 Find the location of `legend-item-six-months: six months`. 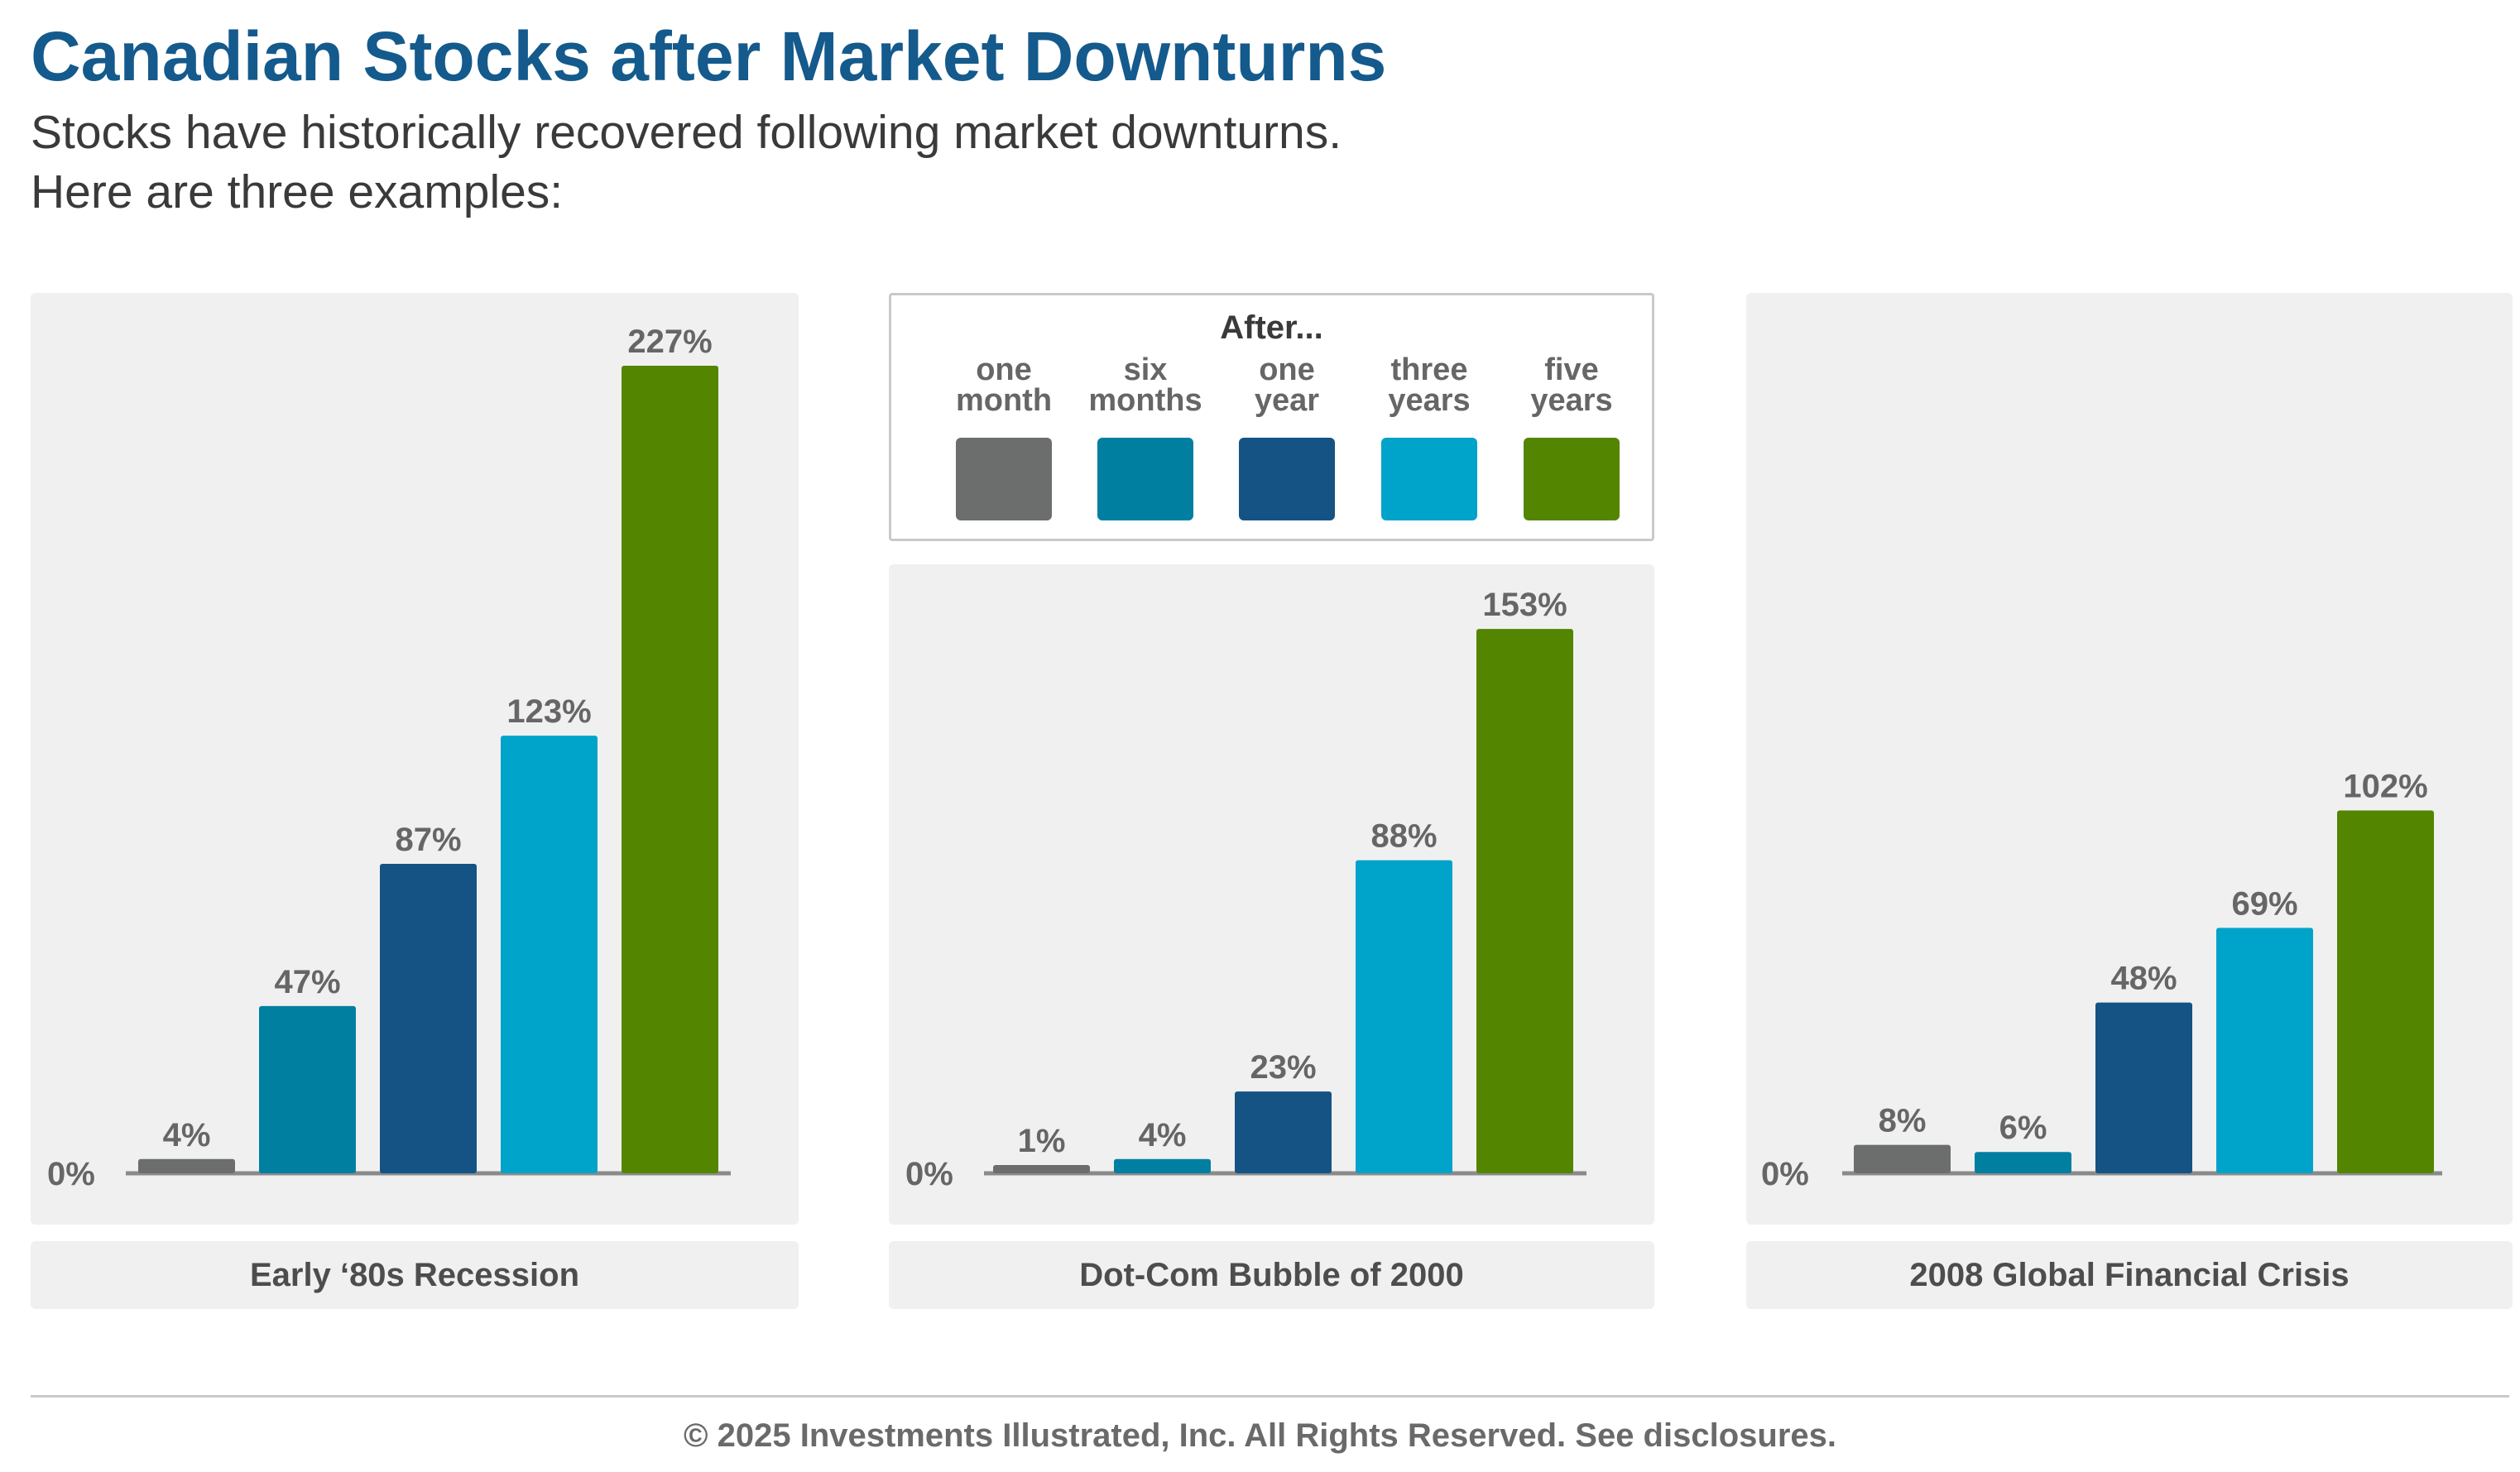

legend-item-six-months: six months is located at coordinates (1145, 436).